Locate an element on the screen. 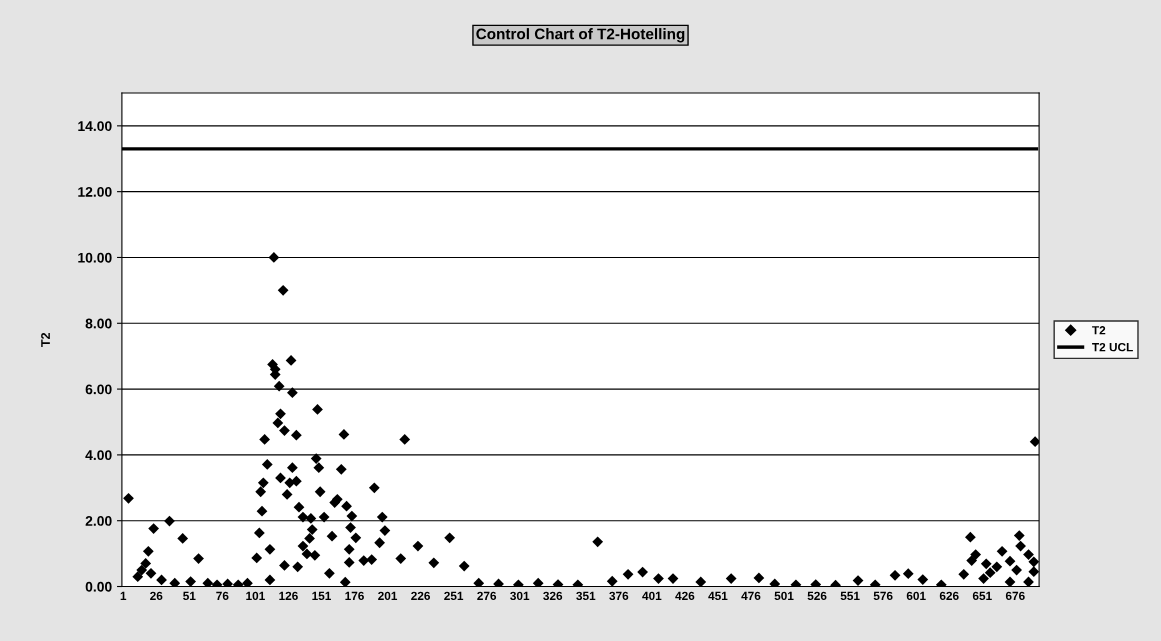  x-tick-label: 226 is located at coordinates (421, 596).